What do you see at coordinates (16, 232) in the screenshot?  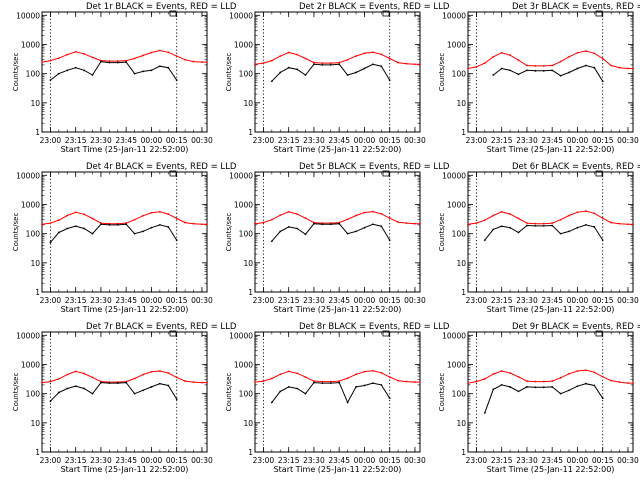 I see `y-axis-label: Counts/sec` at bounding box center [16, 232].